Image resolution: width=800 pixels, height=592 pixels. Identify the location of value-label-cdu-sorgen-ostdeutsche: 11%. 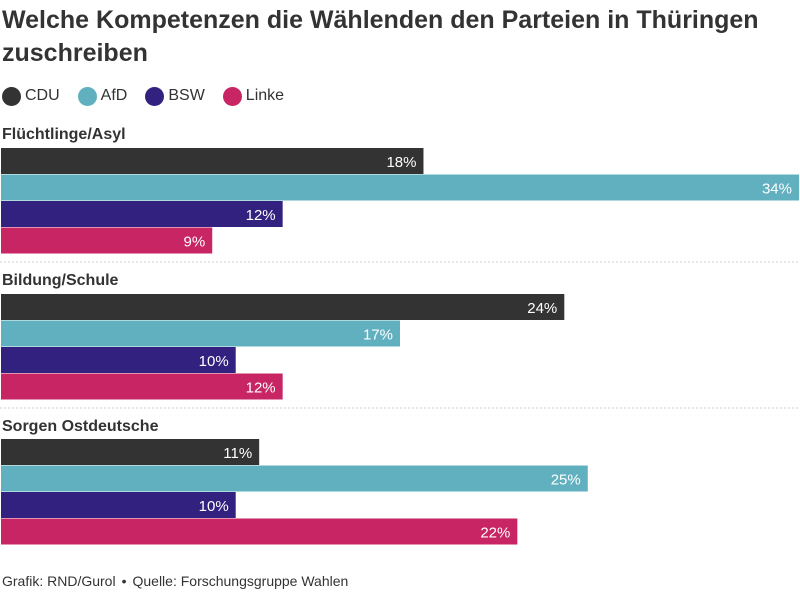
(237, 453).